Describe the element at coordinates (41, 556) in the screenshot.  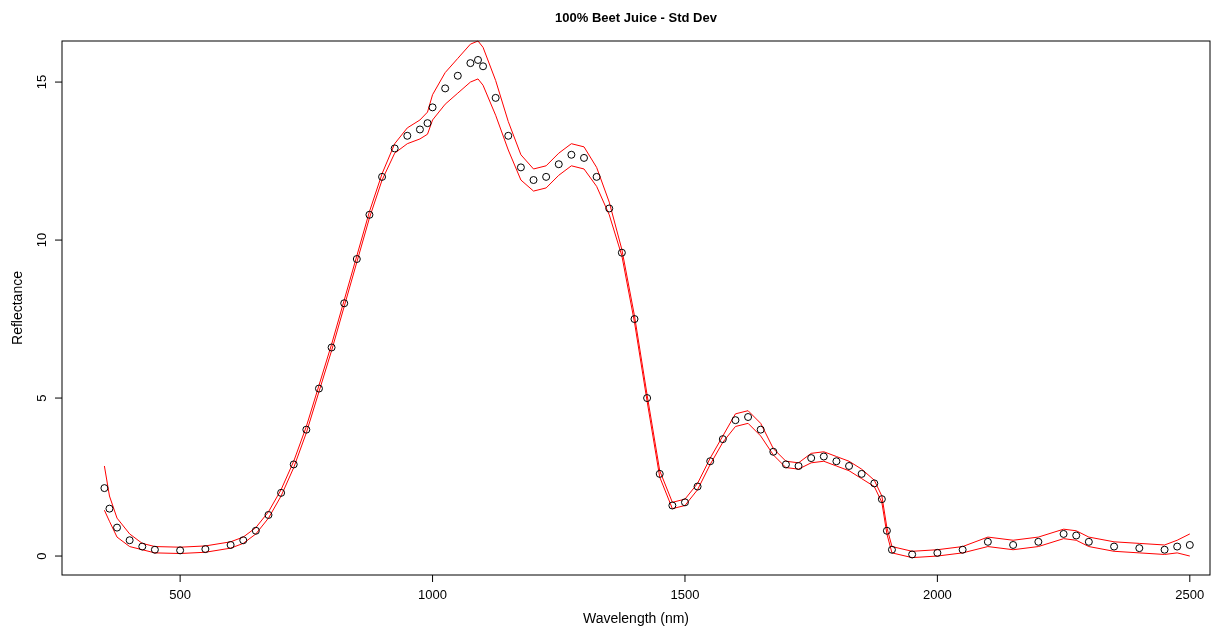
I see `y-tick-label: 0` at that location.